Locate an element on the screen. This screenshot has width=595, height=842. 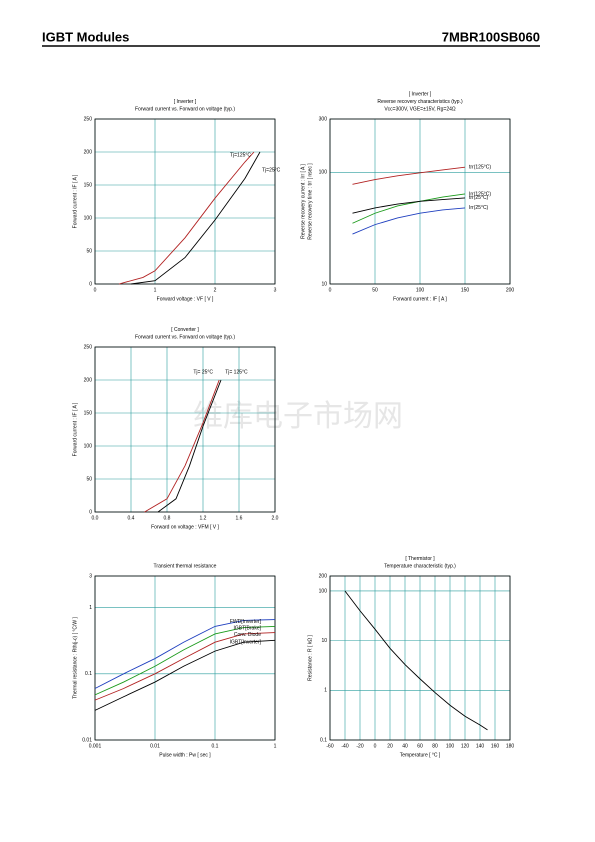
chart-subtitle: Temperature characteristic (typ.) is located at coordinates (420, 566).